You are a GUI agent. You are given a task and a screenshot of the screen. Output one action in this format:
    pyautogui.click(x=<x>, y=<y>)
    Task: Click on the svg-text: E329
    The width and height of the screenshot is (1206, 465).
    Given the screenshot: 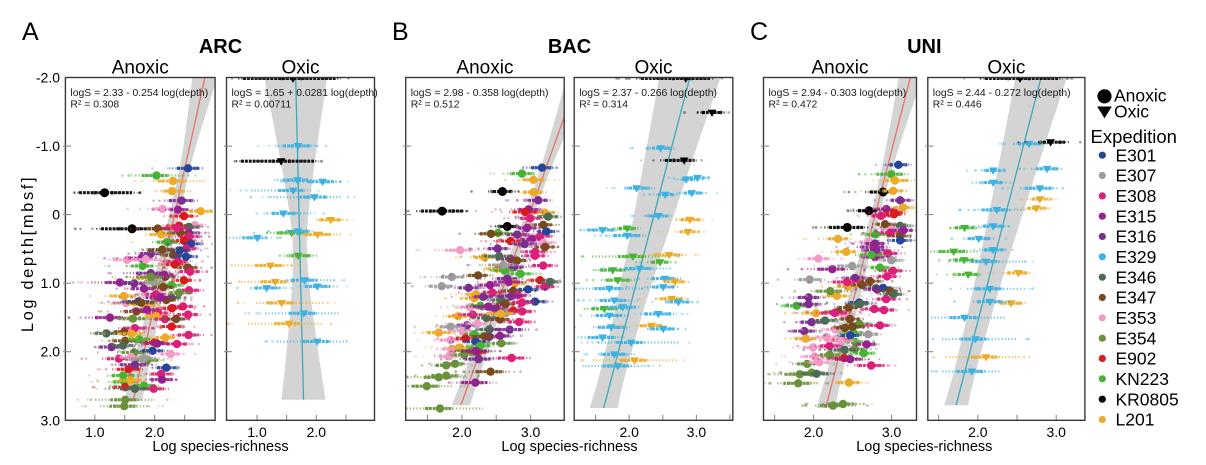 What is the action you would take?
    pyautogui.click(x=1136, y=257)
    